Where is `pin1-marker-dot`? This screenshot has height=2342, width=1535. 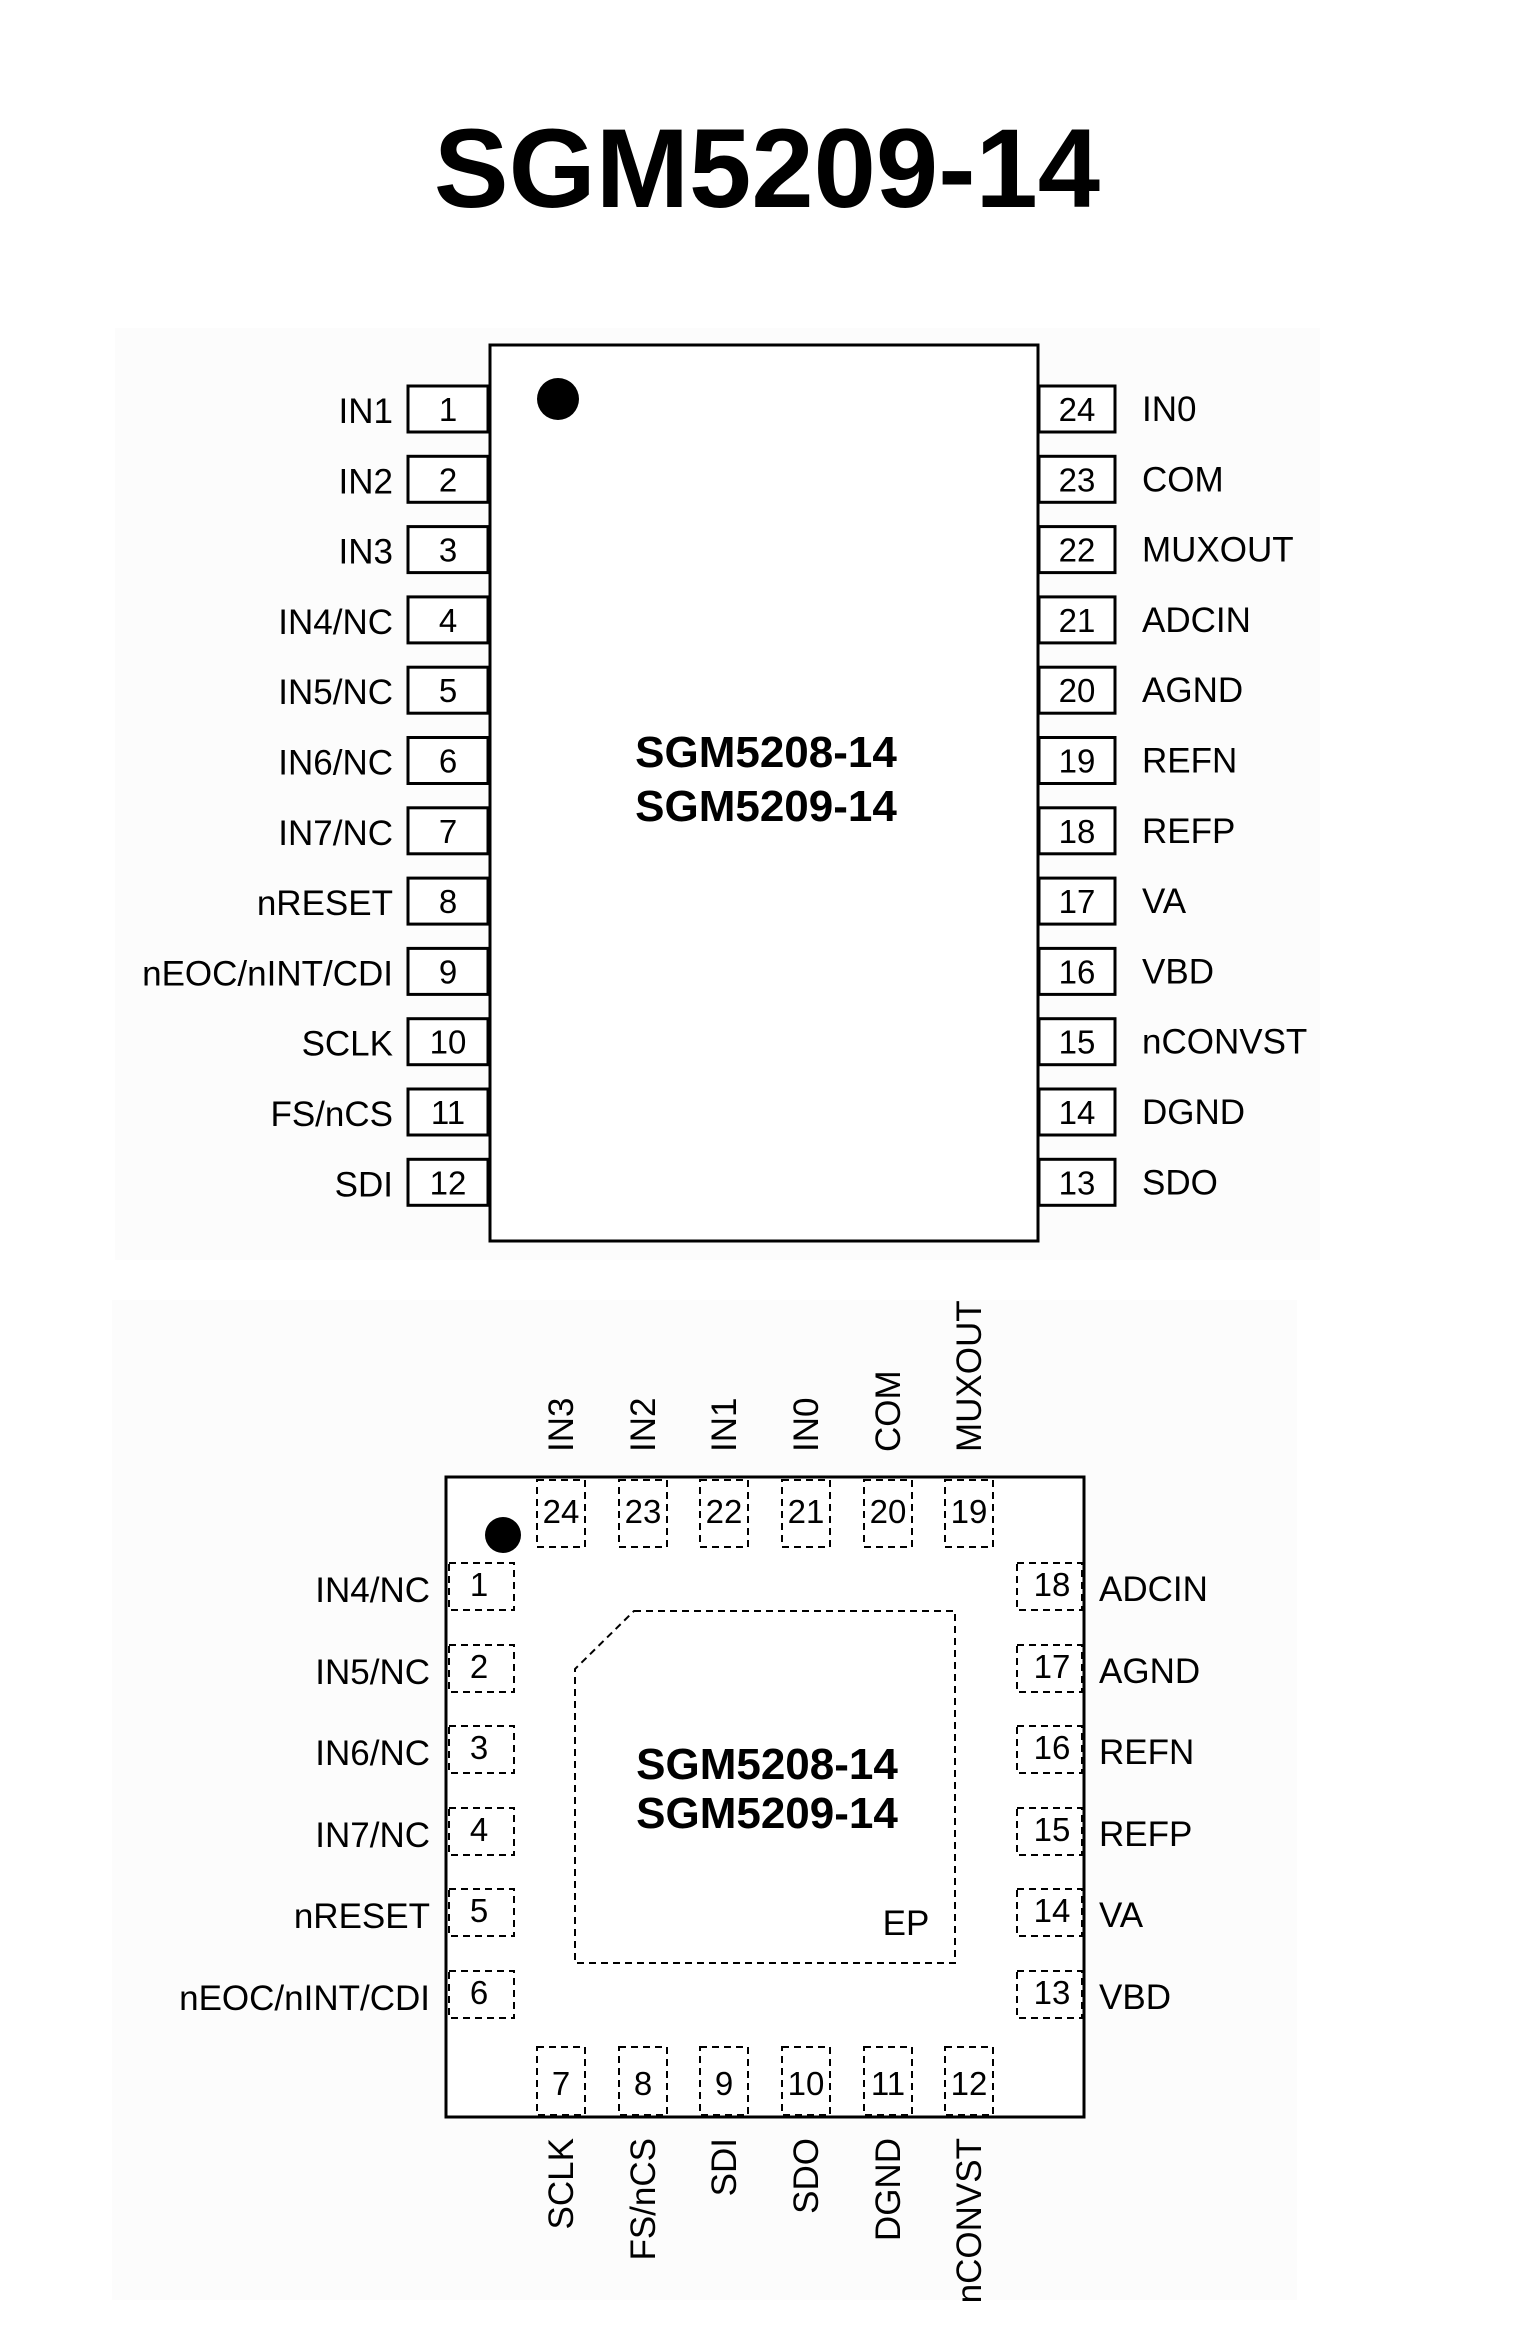
pin1-marker-dot is located at coordinates (558, 399).